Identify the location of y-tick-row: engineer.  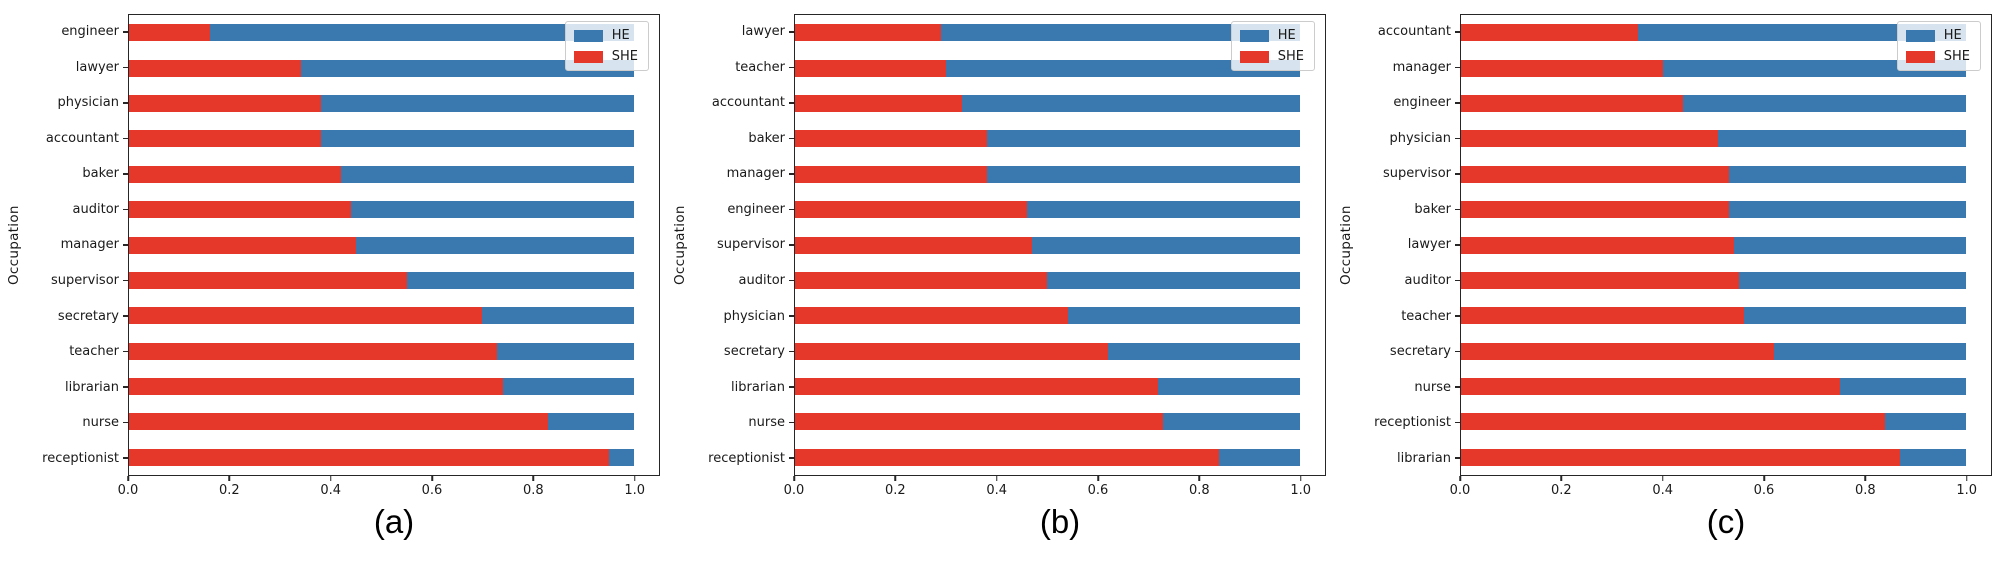
(1396, 103).